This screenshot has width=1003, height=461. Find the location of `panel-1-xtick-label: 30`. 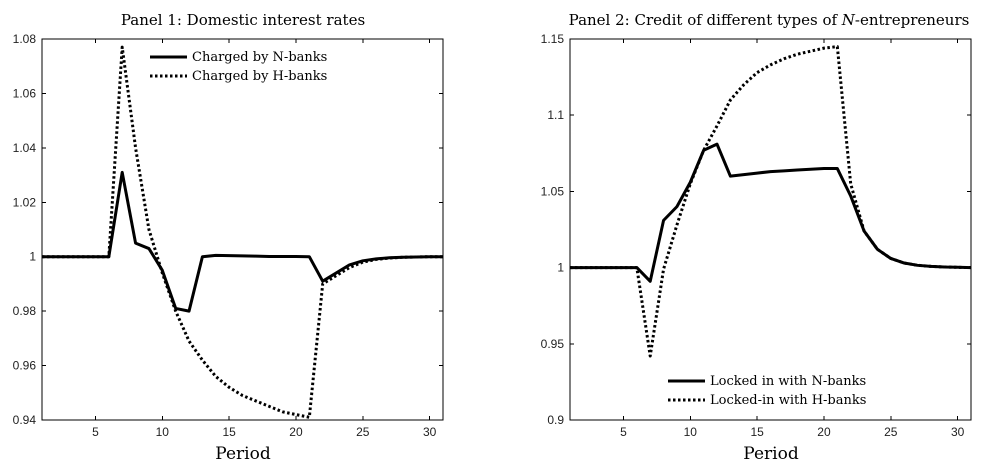

panel-1-xtick-label: 30 is located at coordinates (430, 432).